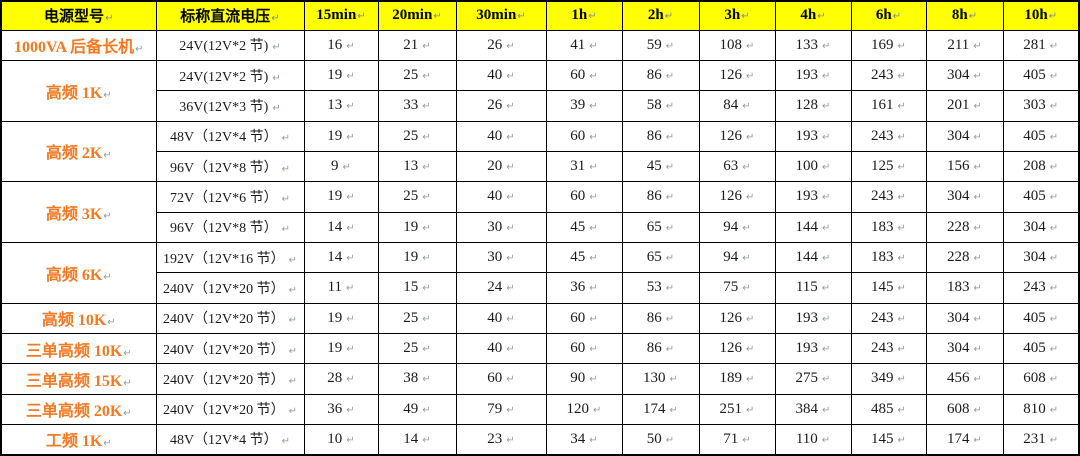  Describe the element at coordinates (223, 168) in the screenshot. I see `voltage-cell-text: 96V（12V*8 节）` at that location.